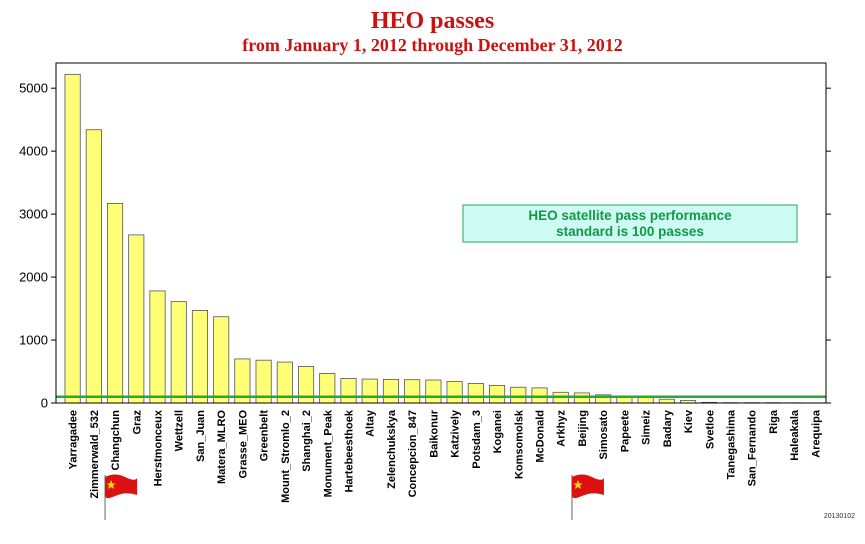 The height and width of the screenshot is (544, 865). I want to click on x-tick-label: Koganei, so click(498, 431).